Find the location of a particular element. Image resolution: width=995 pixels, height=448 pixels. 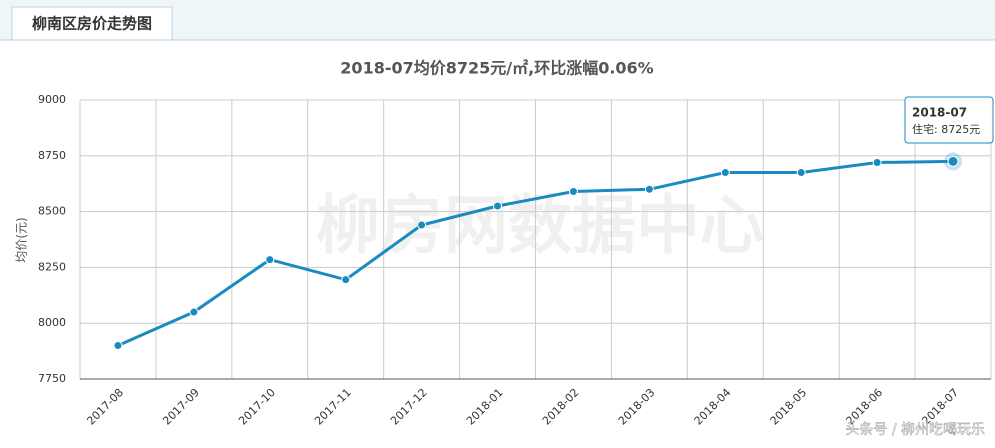

x-tick-label: 2017-12 is located at coordinates (409, 407).